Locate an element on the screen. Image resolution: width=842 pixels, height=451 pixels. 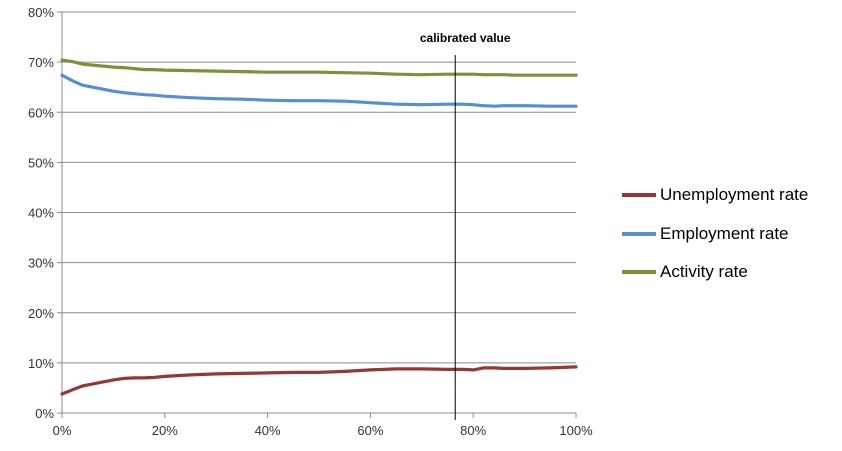
y-tick-label: 60% is located at coordinates (41, 112).